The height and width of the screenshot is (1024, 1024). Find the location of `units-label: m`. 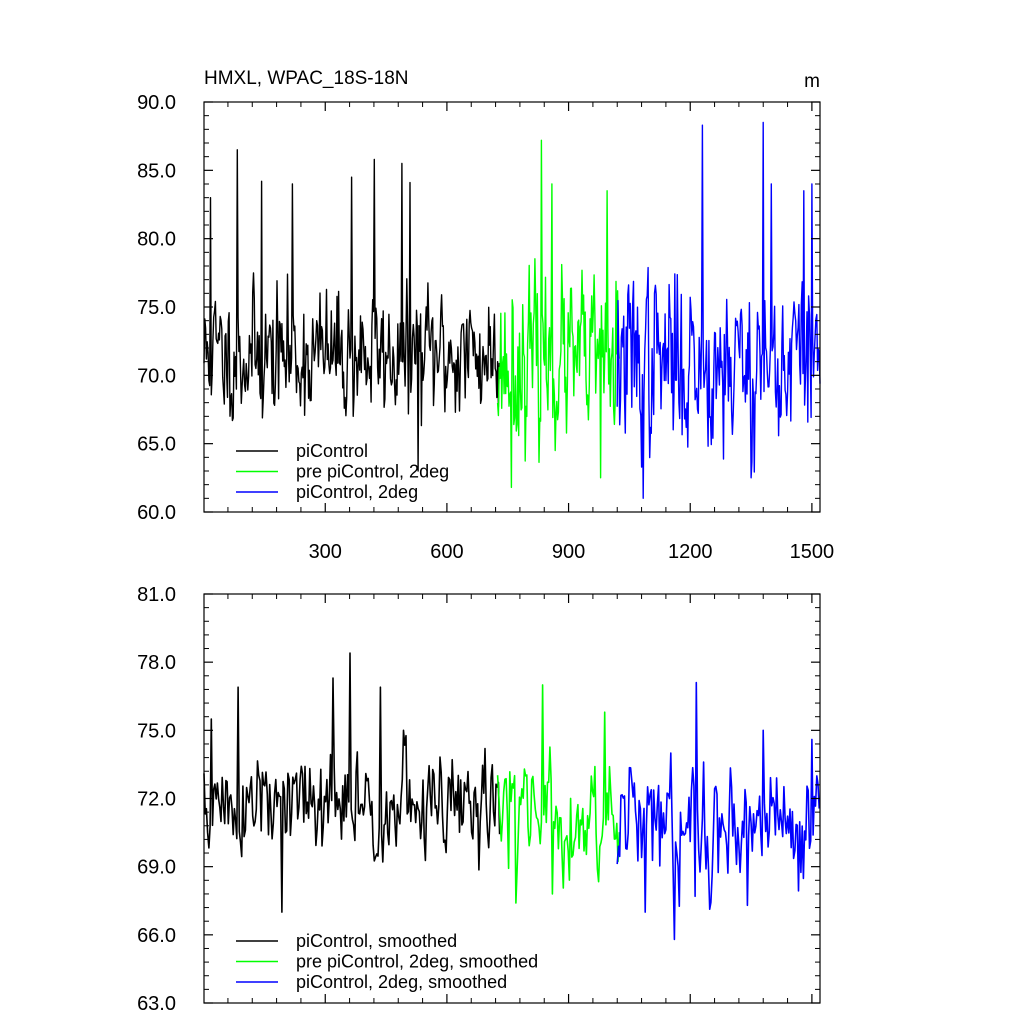

units-label: m is located at coordinates (812, 81).